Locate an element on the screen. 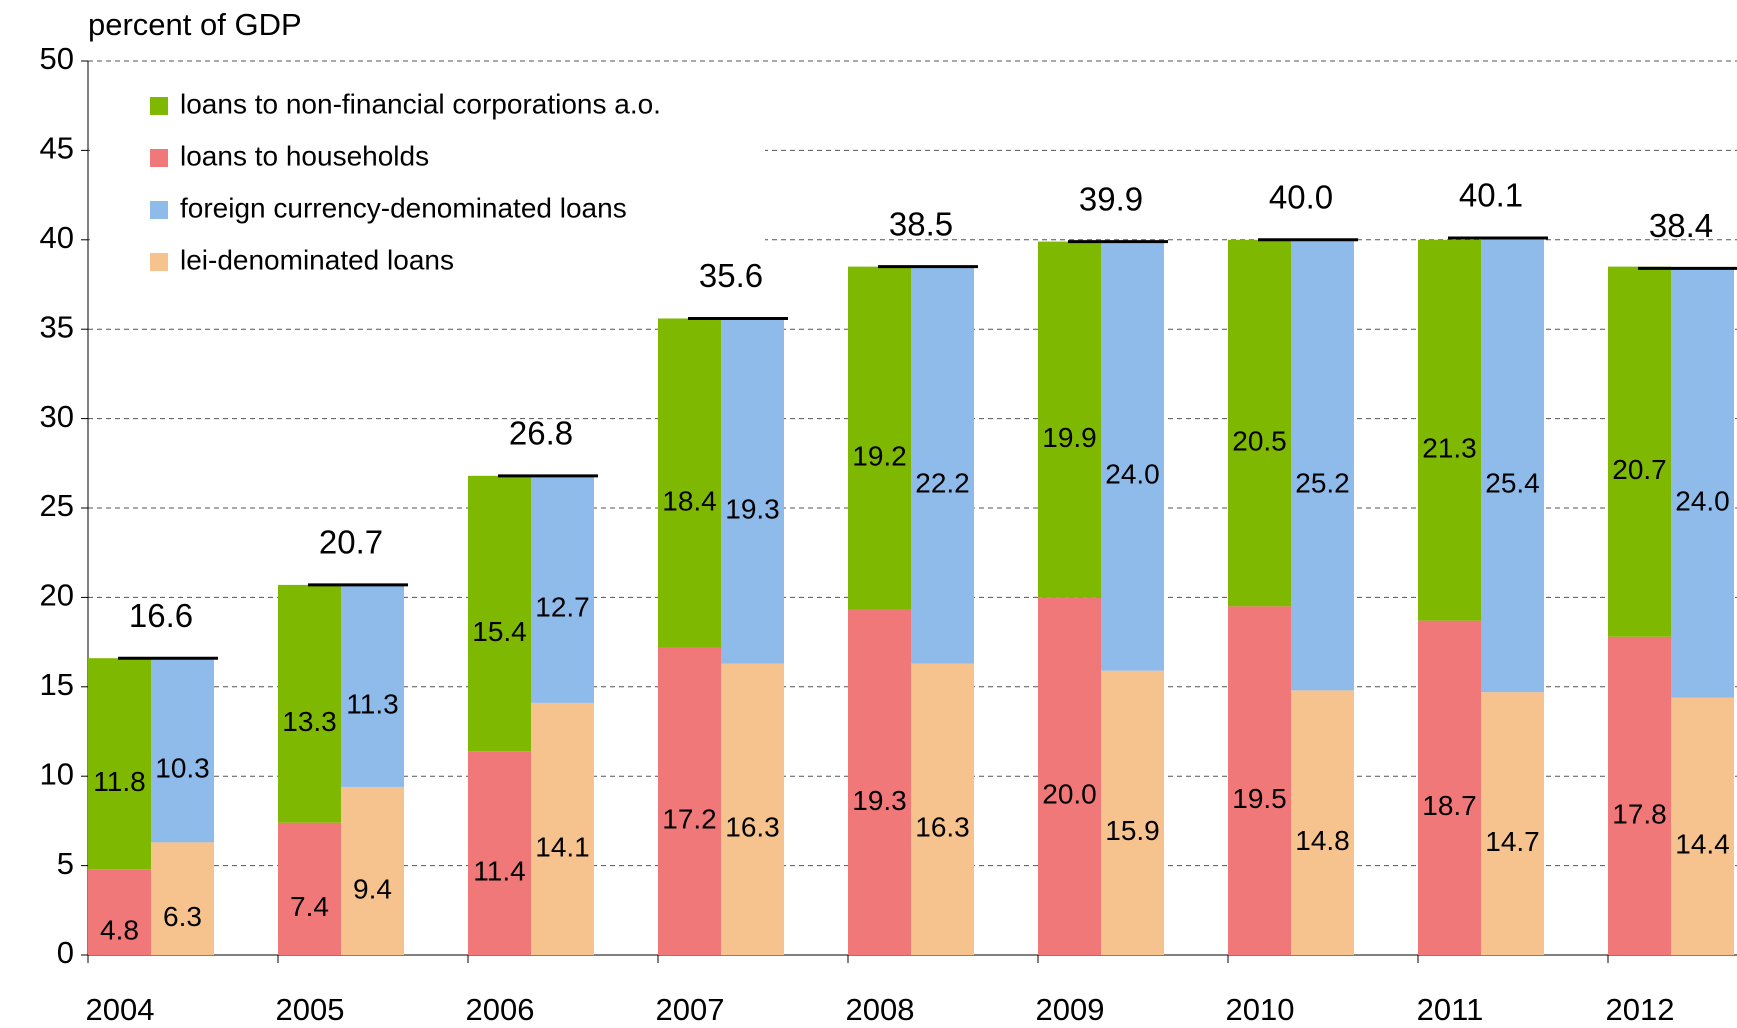 The image size is (1737, 1028). total-label: 26.8 is located at coordinates (541, 433).